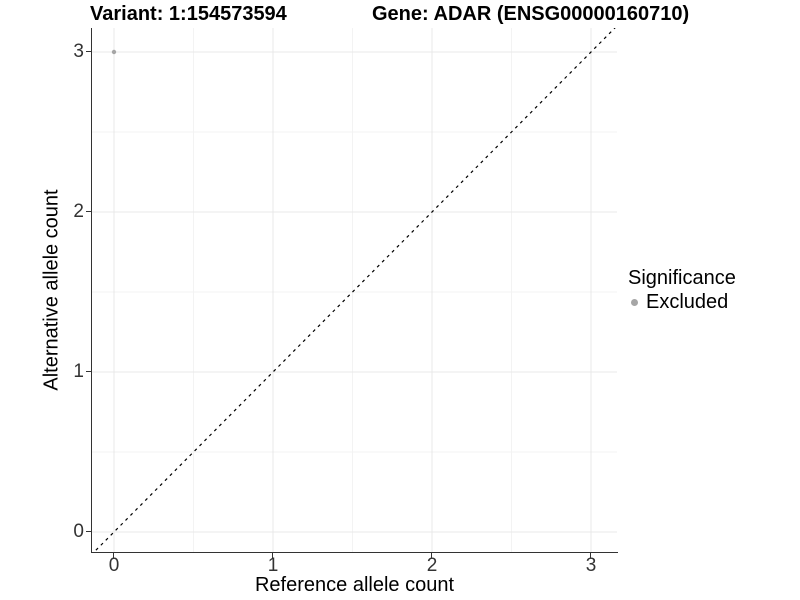 The height and width of the screenshot is (600, 800). Describe the element at coordinates (713, 290) in the screenshot. I see `legend: Significance Excluded` at that location.